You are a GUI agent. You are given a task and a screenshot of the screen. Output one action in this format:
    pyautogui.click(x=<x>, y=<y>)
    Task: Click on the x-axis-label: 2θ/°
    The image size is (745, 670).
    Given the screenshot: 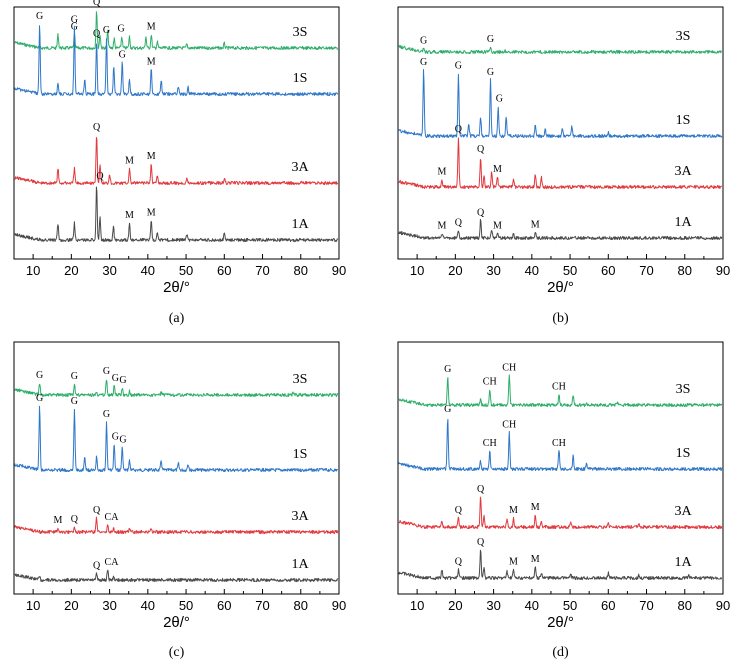 What is the action you would take?
    pyautogui.click(x=176, y=287)
    